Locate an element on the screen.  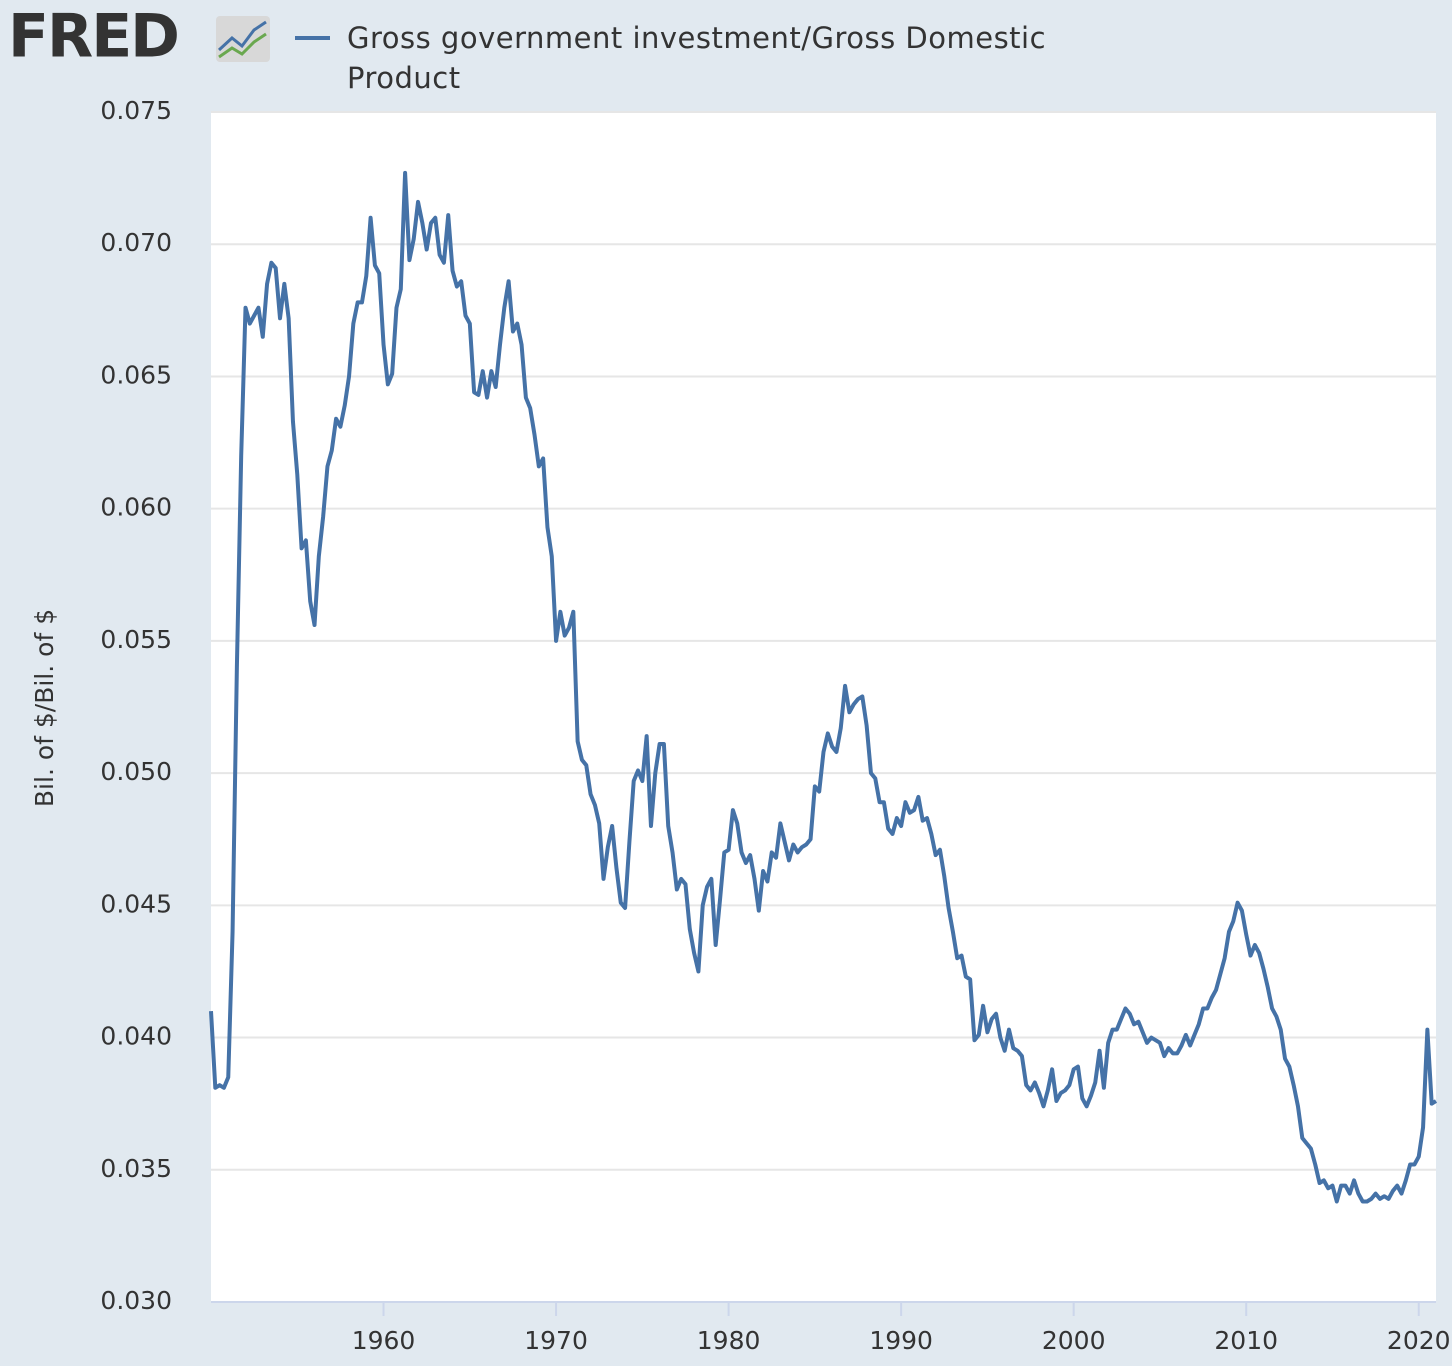
x-tick-label: 1970 is located at coordinates (556, 1340).